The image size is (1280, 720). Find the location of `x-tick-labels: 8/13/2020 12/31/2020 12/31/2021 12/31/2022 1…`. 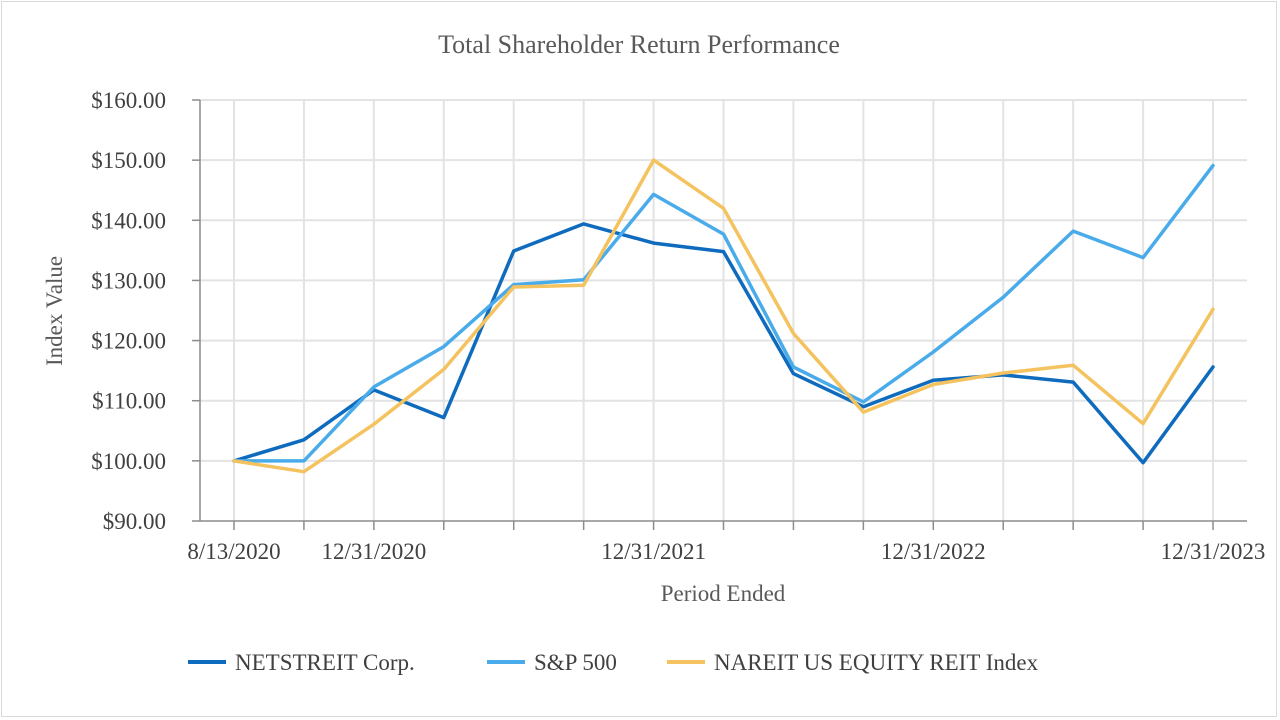

x-tick-labels: 8/13/2020 12/31/2020 12/31/2021 12/31/2022 1… is located at coordinates (726, 551).